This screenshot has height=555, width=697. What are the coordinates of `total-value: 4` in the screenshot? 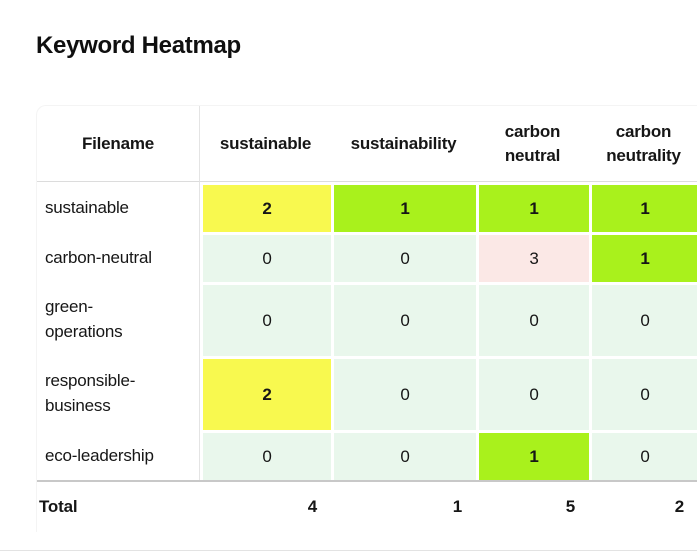 It's located at (265, 506).